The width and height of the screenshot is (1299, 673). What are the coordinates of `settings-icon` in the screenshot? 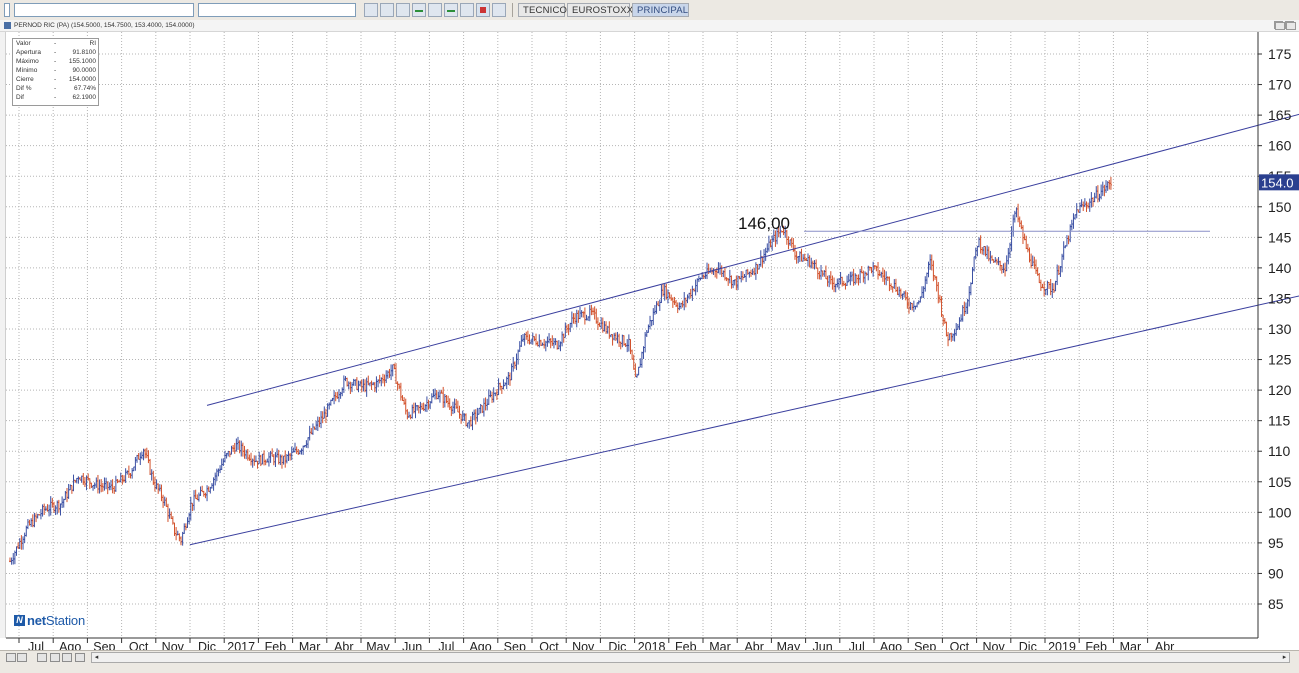 It's located at (11, 657).